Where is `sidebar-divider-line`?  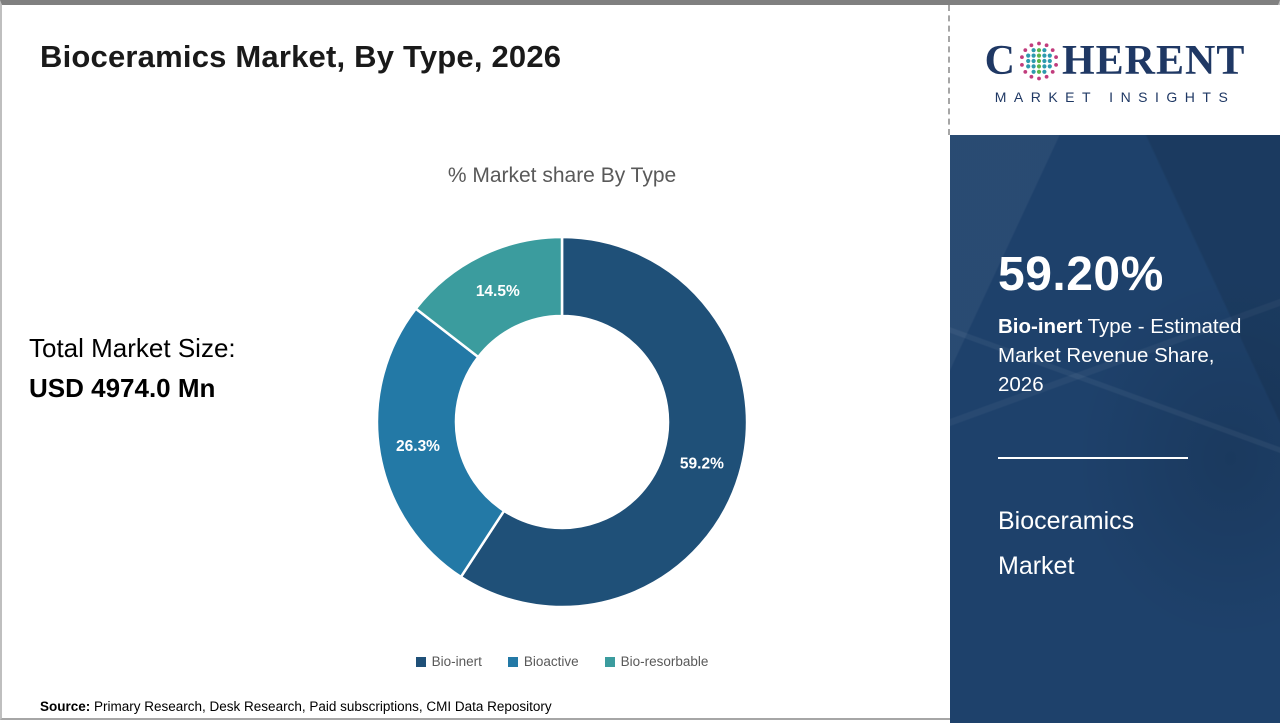
sidebar-divider-line is located at coordinates (1093, 458).